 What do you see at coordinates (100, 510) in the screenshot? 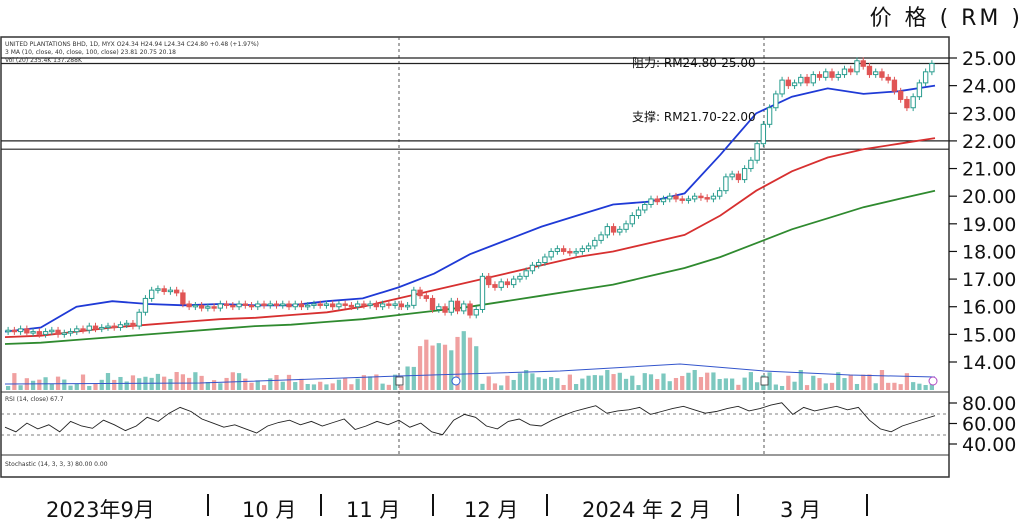
I see `x-label-2023-sep: 2023年9月` at bounding box center [100, 510].